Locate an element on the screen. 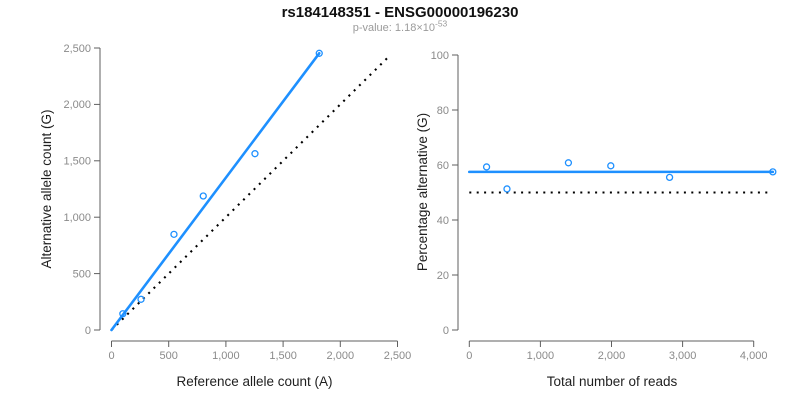  y-tick-label: 80 is located at coordinates (443, 111).